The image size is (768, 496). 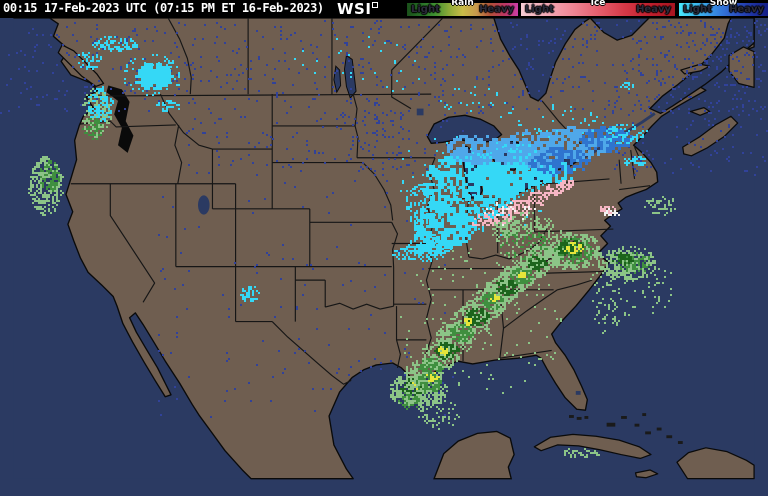 What do you see at coordinates (462, 4) in the screenshot?
I see `legend-rain-title: Rain` at bounding box center [462, 4].